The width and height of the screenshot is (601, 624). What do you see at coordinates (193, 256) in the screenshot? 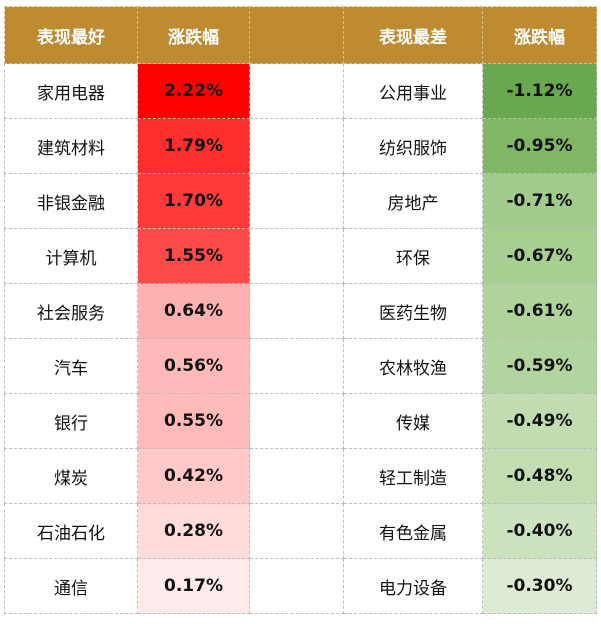
I see `best-sector-change: 1.55%` at bounding box center [193, 256].